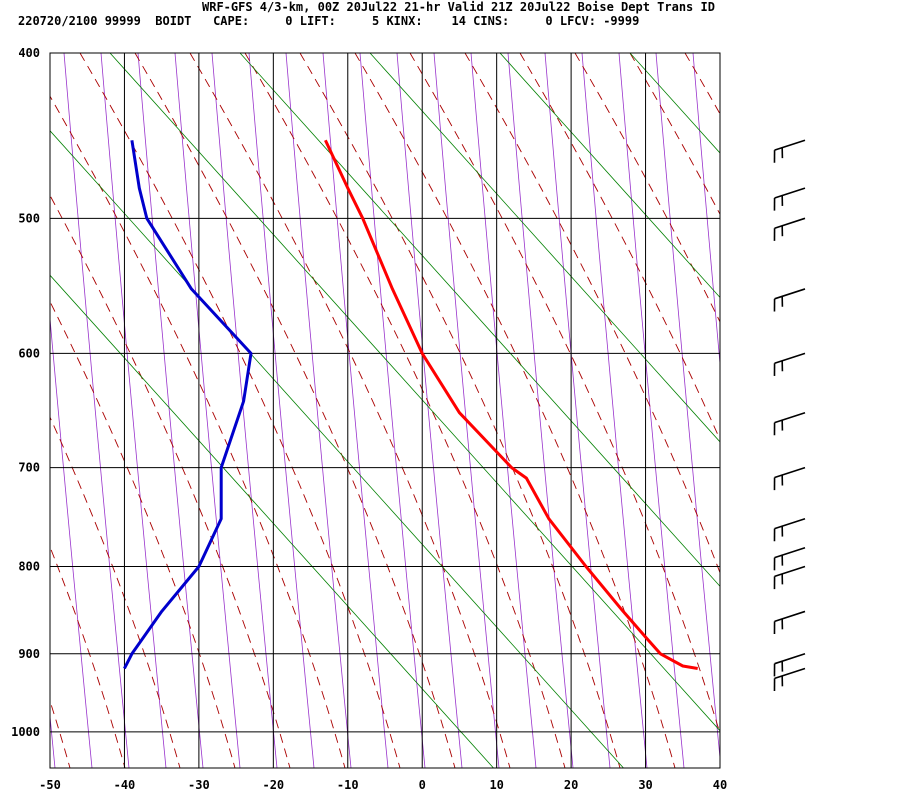 This screenshot has width=900, height=800. Describe the element at coordinates (50, 785) in the screenshot. I see `temperature-tick-label: -50` at that location.